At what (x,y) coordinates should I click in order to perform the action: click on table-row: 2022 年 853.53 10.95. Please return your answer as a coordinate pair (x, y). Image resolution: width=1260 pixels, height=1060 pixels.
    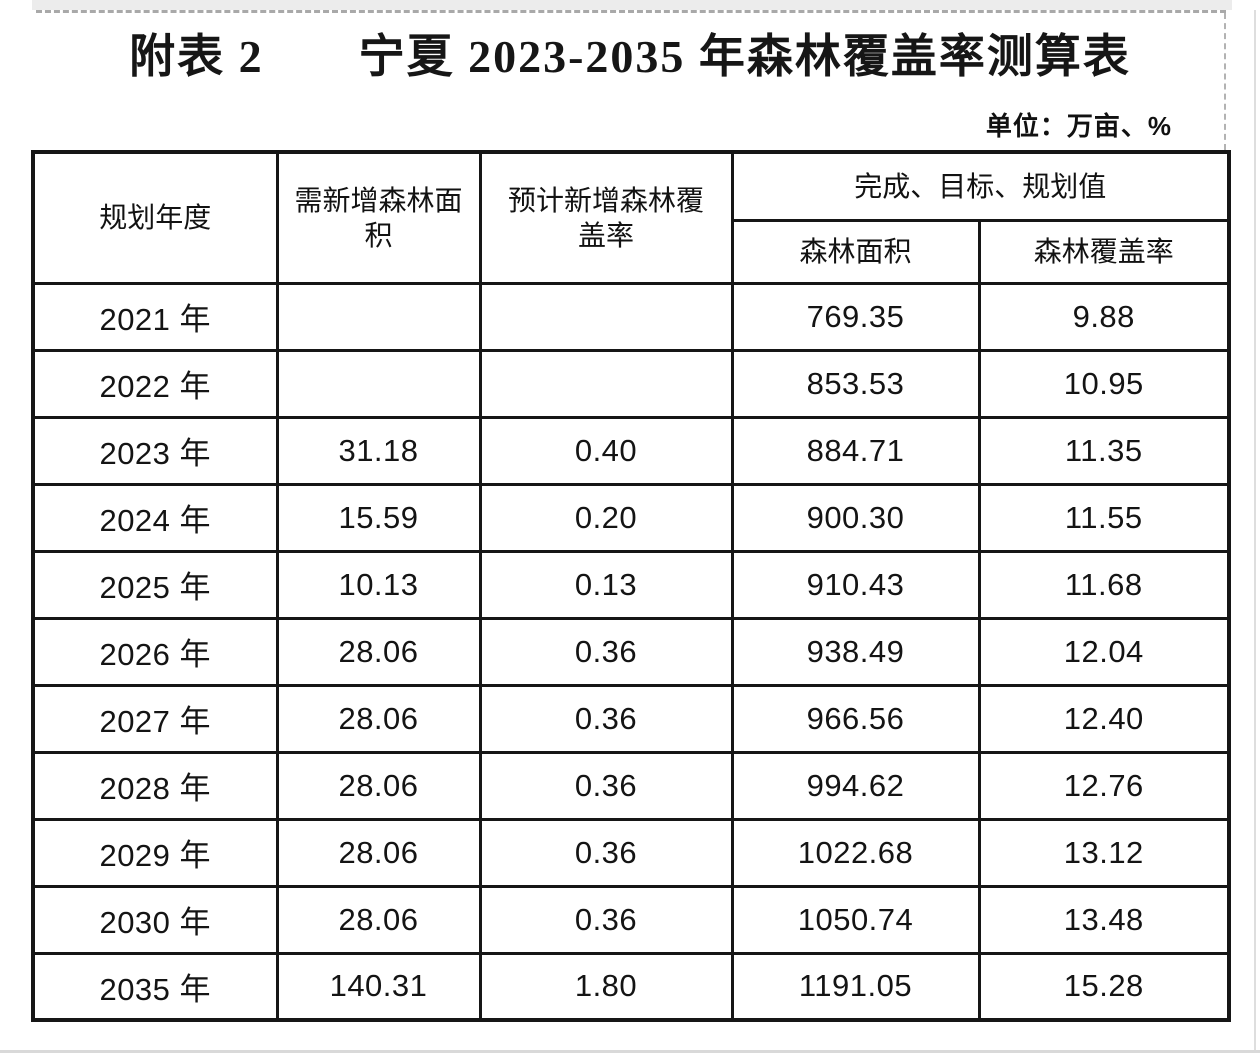
    Looking at the image, I should click on (631, 383).